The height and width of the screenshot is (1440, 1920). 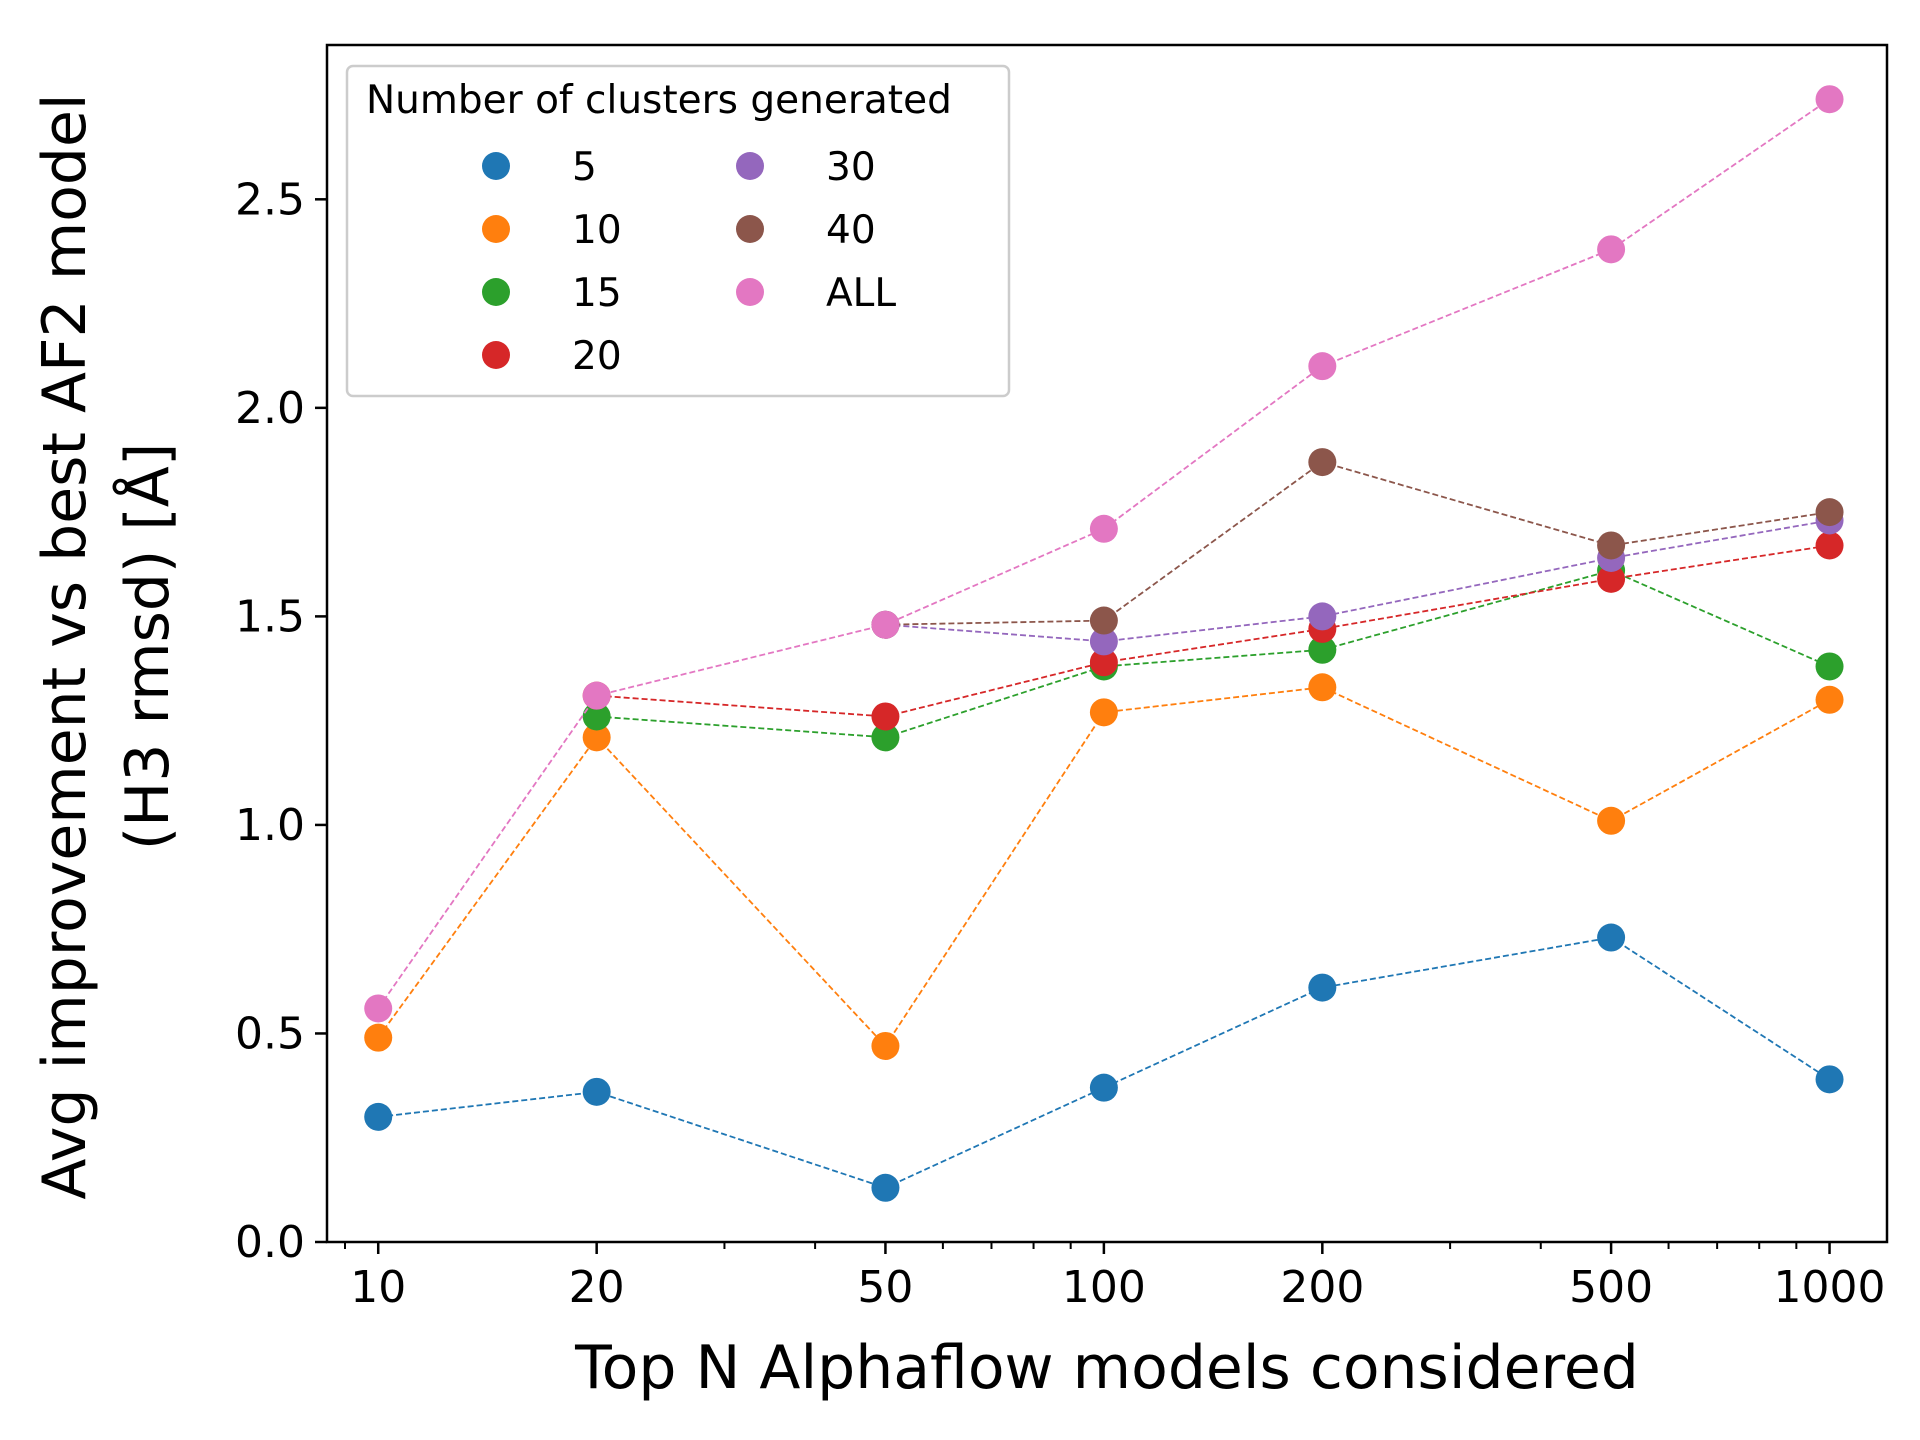 I want to click on x-tick-label: 1000, so click(x=1830, y=1287).